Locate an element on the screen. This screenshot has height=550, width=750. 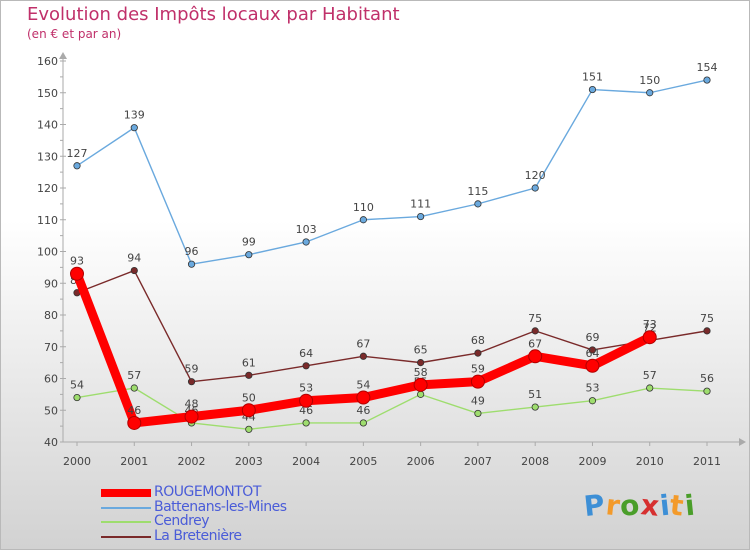
x-tick-label: 2004 is located at coordinates (306, 461).